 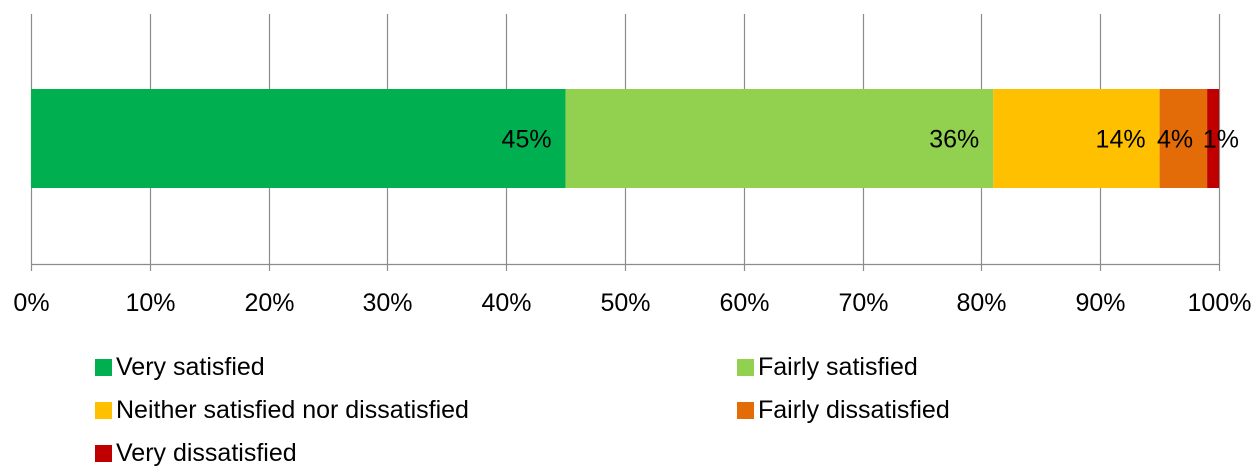 What do you see at coordinates (744, 303) in the screenshot?
I see `x-tick-label: 60%` at bounding box center [744, 303].